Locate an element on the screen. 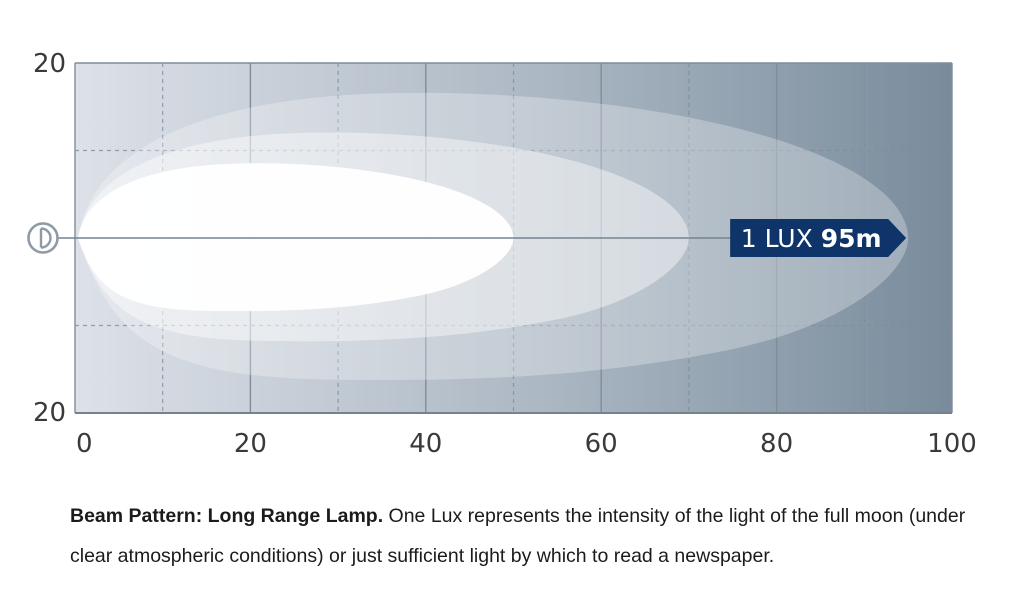  lux-marker-arrow is located at coordinates (818, 238).